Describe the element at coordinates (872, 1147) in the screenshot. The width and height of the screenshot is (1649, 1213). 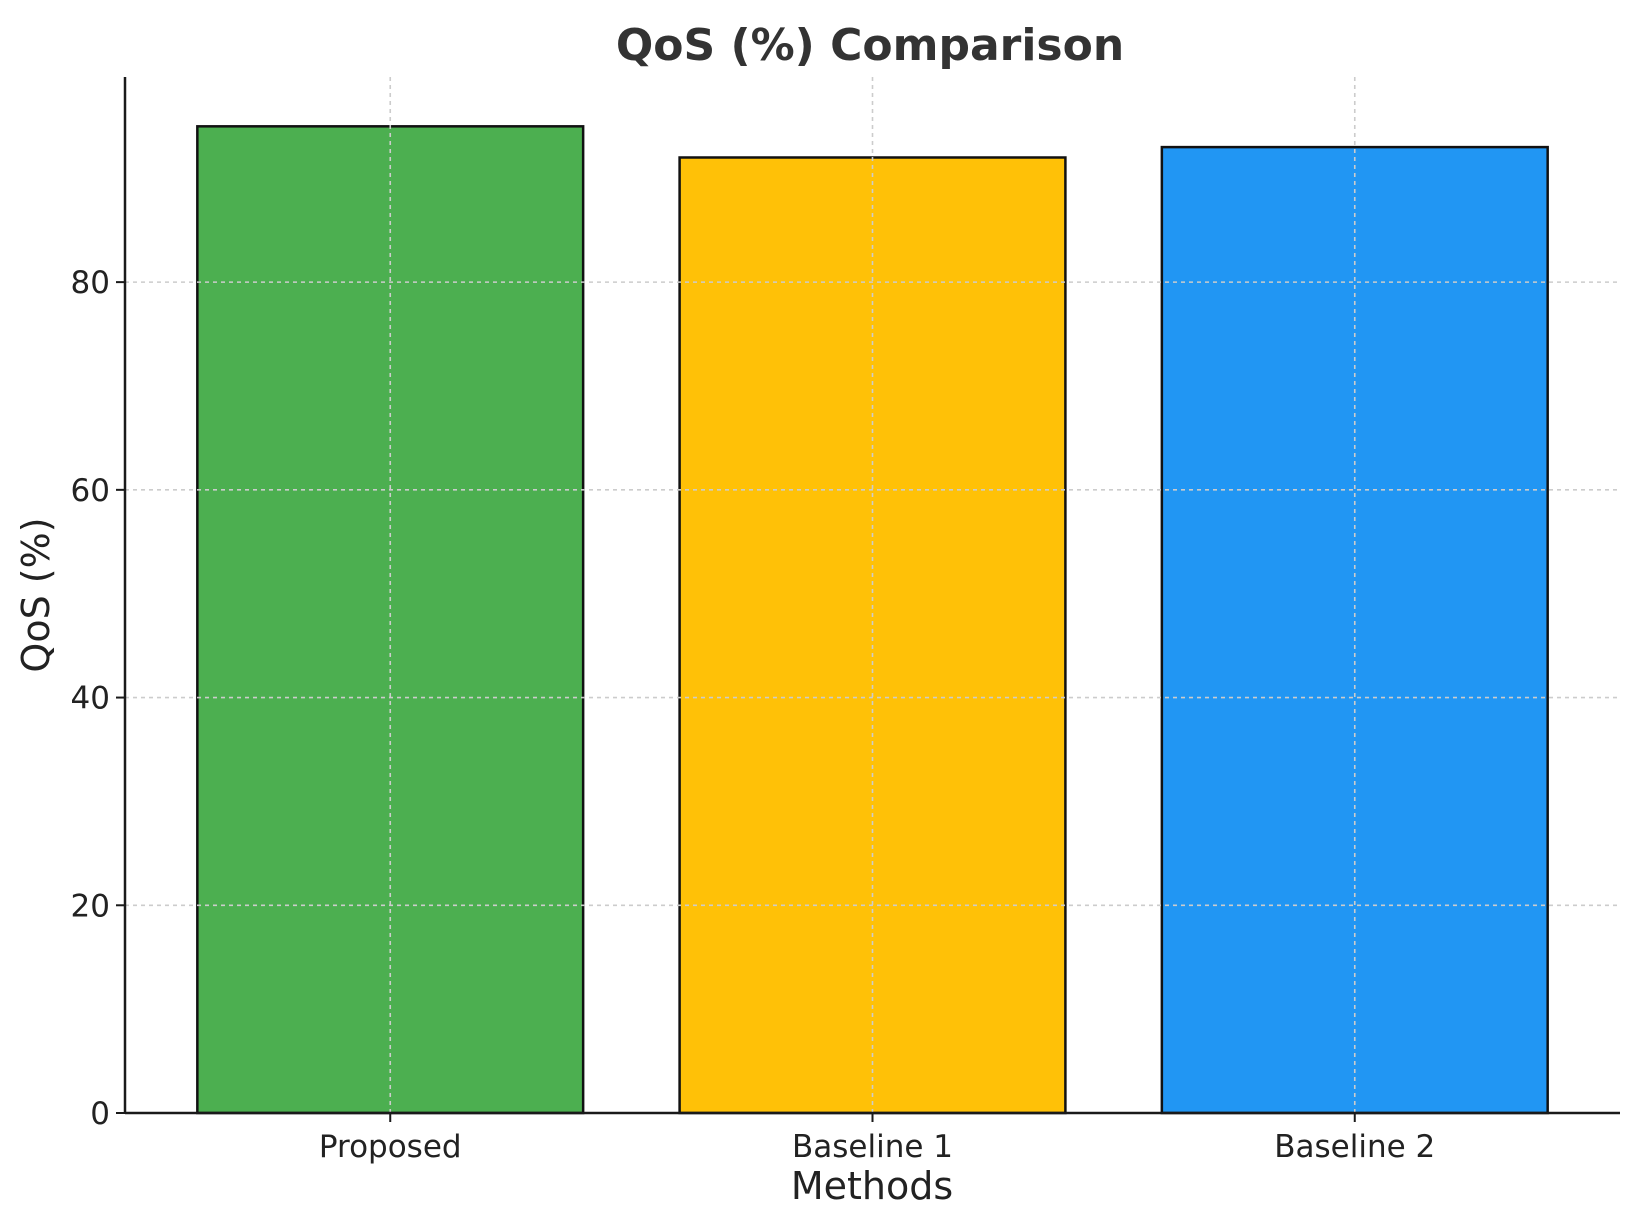
I see `x-tick-label: Baseline 1` at that location.